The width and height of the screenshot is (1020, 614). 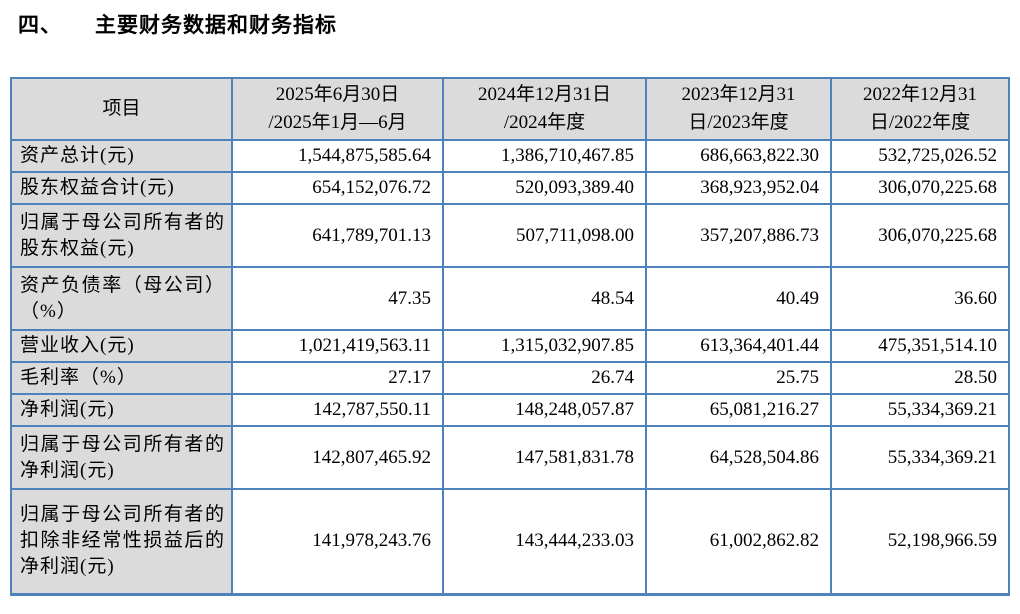 What do you see at coordinates (337, 298) in the screenshot?
I see `cell-value: 47.35` at bounding box center [337, 298].